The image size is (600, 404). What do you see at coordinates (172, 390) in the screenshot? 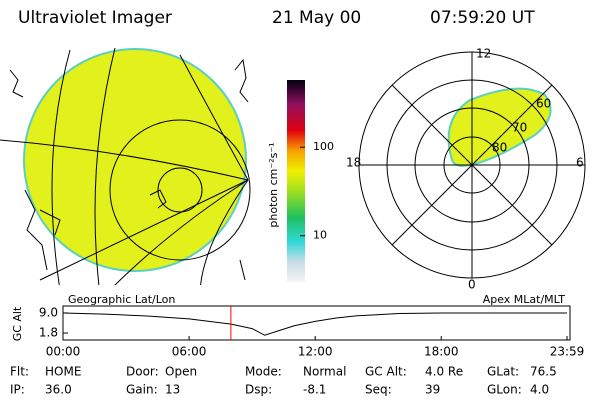
I see `field-value: 13` at bounding box center [172, 390].